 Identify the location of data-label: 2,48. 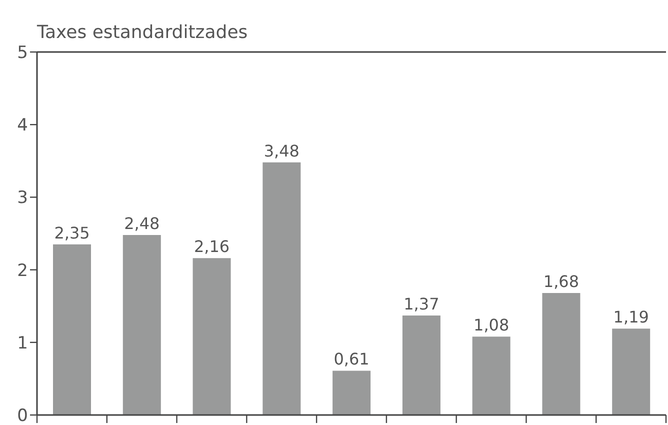
(142, 223).